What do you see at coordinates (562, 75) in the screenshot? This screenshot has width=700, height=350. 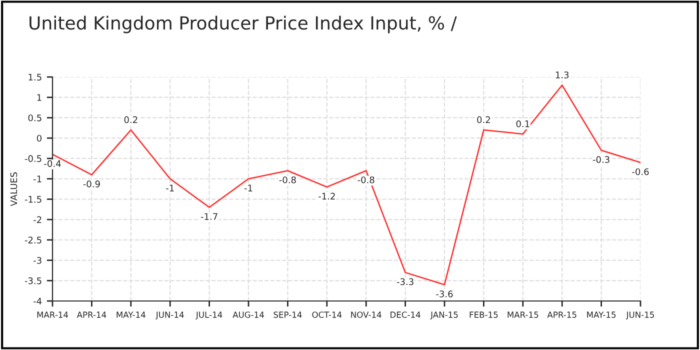 I see `data-label: 1.3` at bounding box center [562, 75].